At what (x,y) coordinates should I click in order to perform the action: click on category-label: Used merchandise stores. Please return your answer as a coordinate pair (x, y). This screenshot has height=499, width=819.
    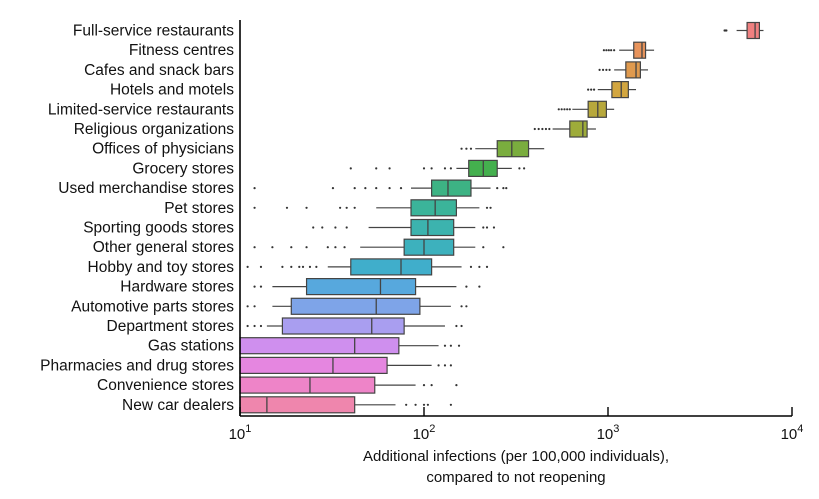
    Looking at the image, I should click on (146, 188).